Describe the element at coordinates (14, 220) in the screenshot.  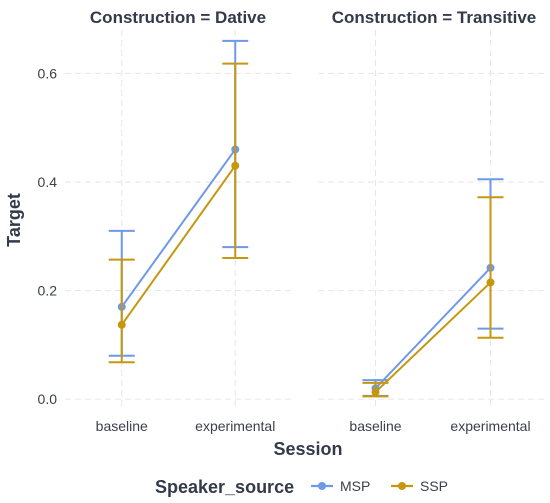
I see `y-axis-title: Target` at that location.